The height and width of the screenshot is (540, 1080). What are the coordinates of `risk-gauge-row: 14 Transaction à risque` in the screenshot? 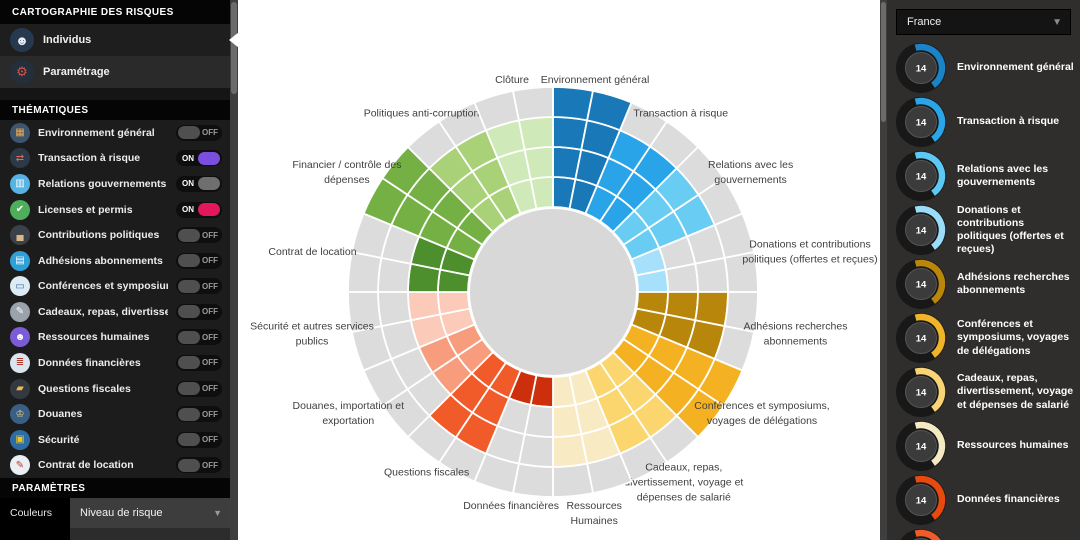 It's located at (983, 122).